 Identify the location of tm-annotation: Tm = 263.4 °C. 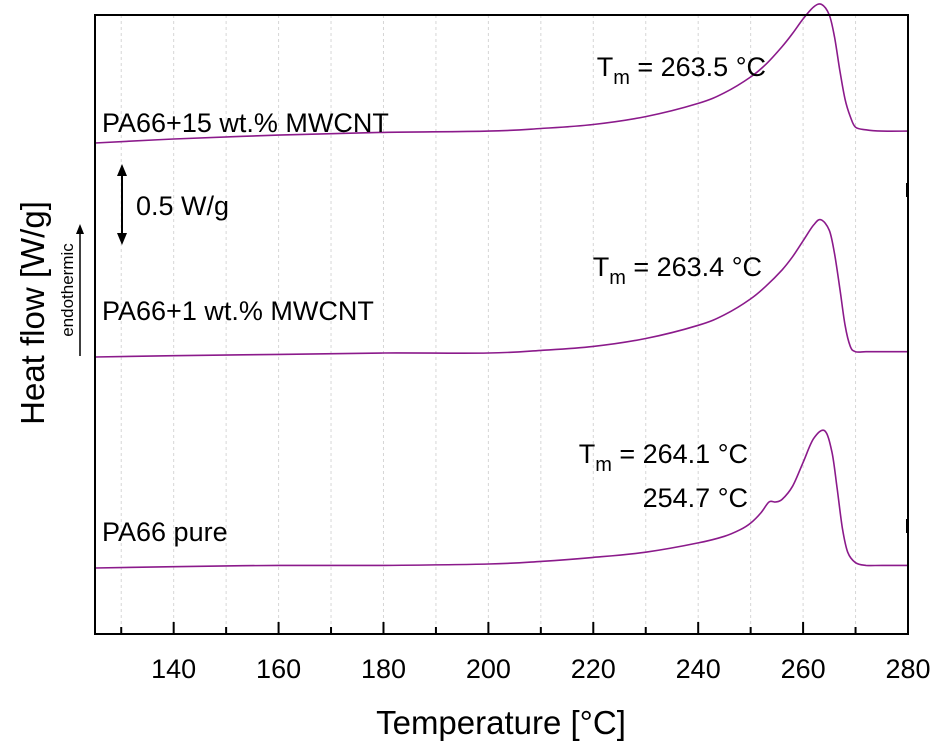
(677, 270).